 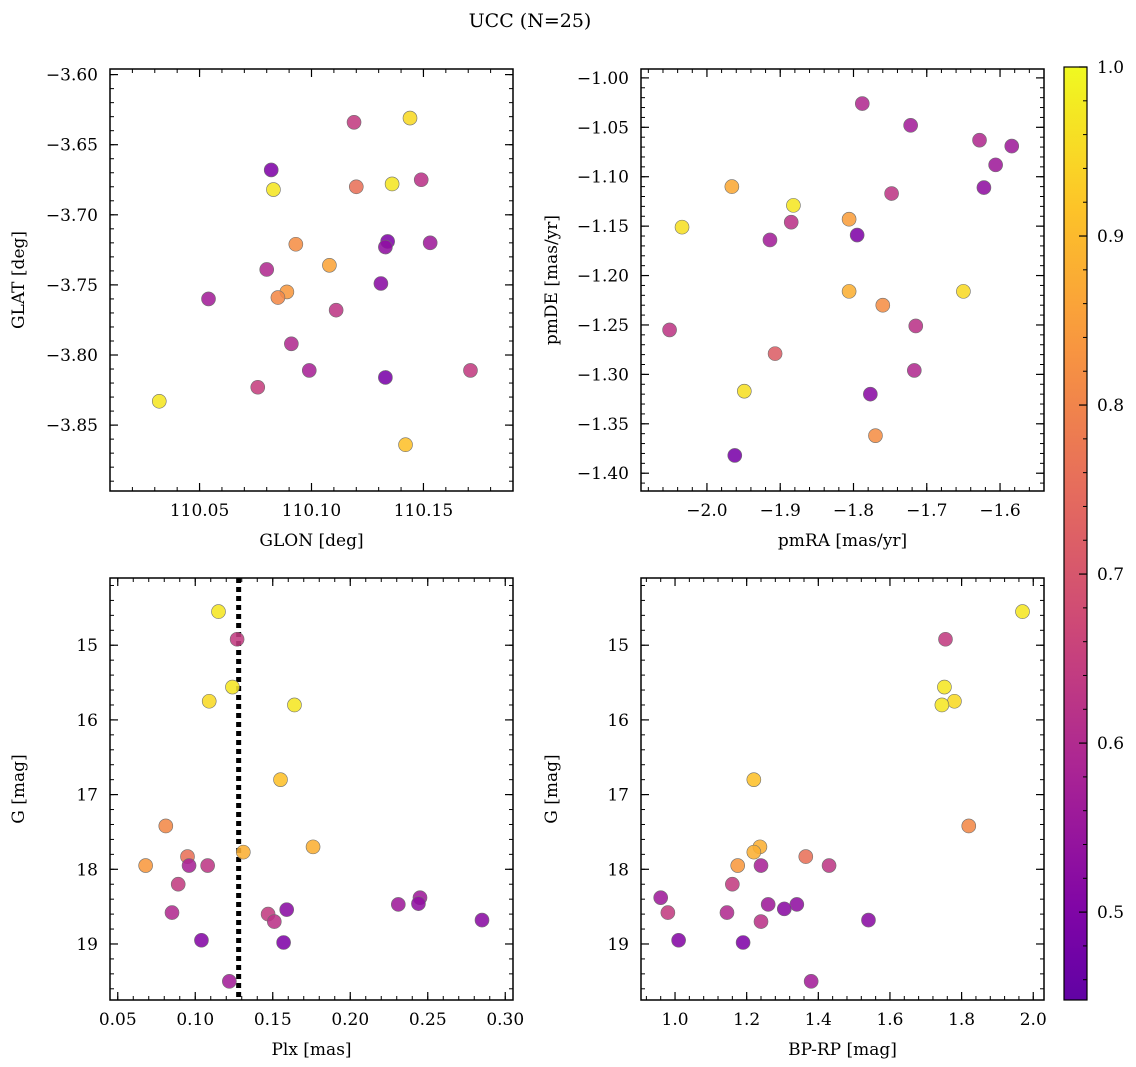 I want to click on y-tick-label: 15, so click(x=618, y=646).